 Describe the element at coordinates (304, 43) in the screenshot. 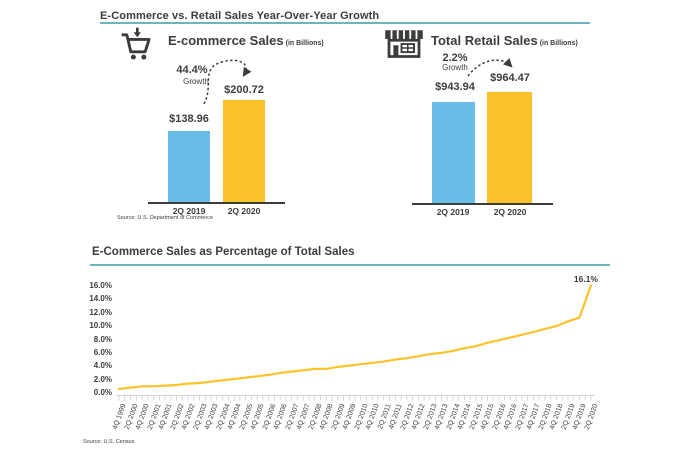

I see `ecommerce-chart-unit: (in Billions)` at that location.